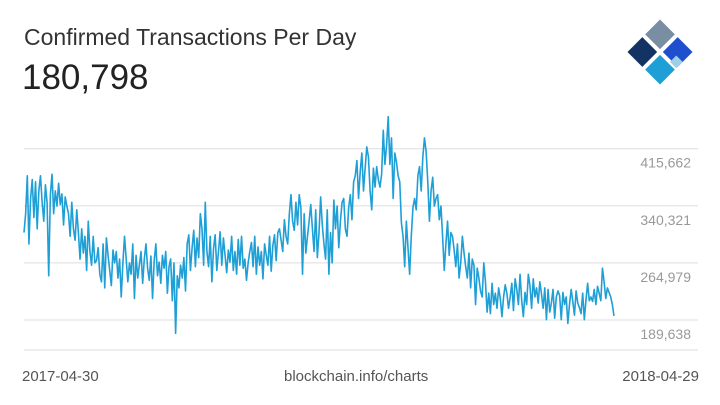 The height and width of the screenshot is (405, 720). What do you see at coordinates (85, 77) in the screenshot?
I see `current-value: 180,798` at bounding box center [85, 77].